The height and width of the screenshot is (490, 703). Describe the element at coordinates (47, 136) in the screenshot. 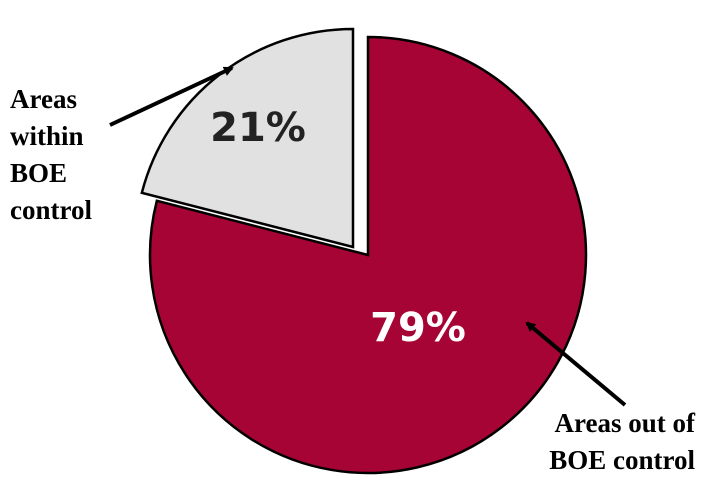

I see `callout-line: within` at that location.